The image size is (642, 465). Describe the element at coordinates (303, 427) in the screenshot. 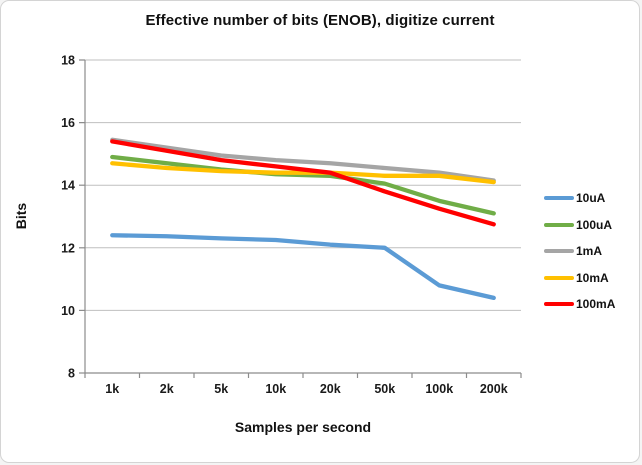

I see `x-axis-title: Samples per second` at that location.